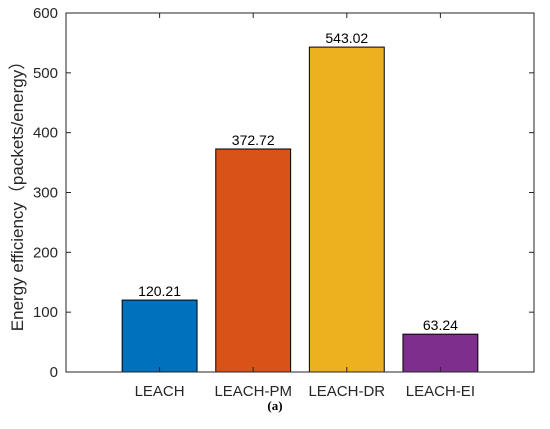  Describe the element at coordinates (440, 325) in the screenshot. I see `data-label: 63.24` at that location.